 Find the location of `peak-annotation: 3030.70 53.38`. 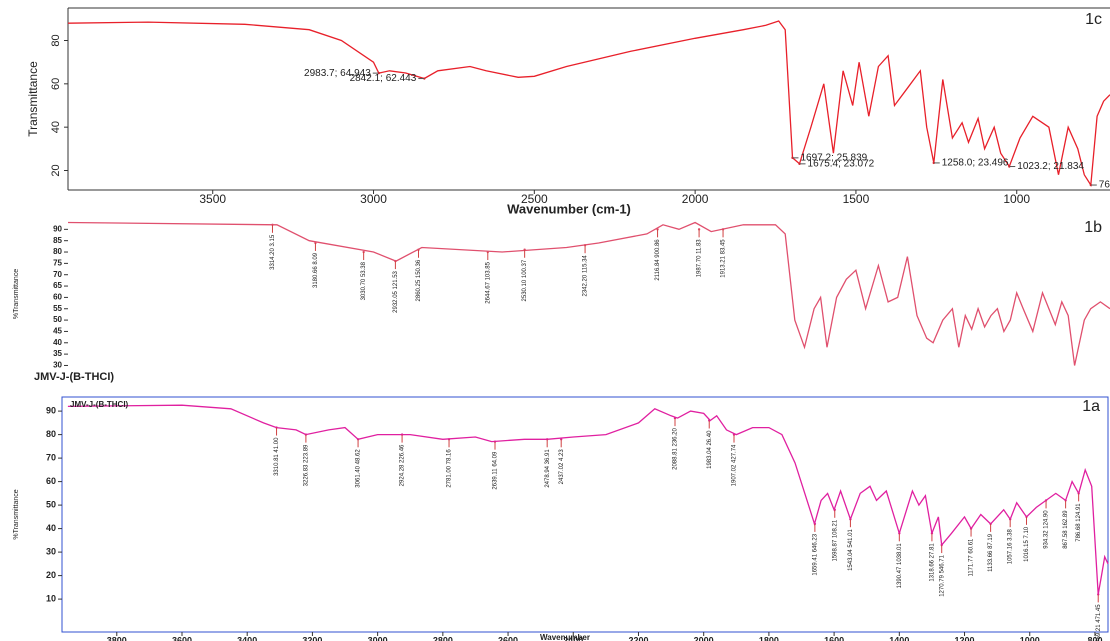

peak-annotation: 3030.70 53.38 is located at coordinates (364, 280).